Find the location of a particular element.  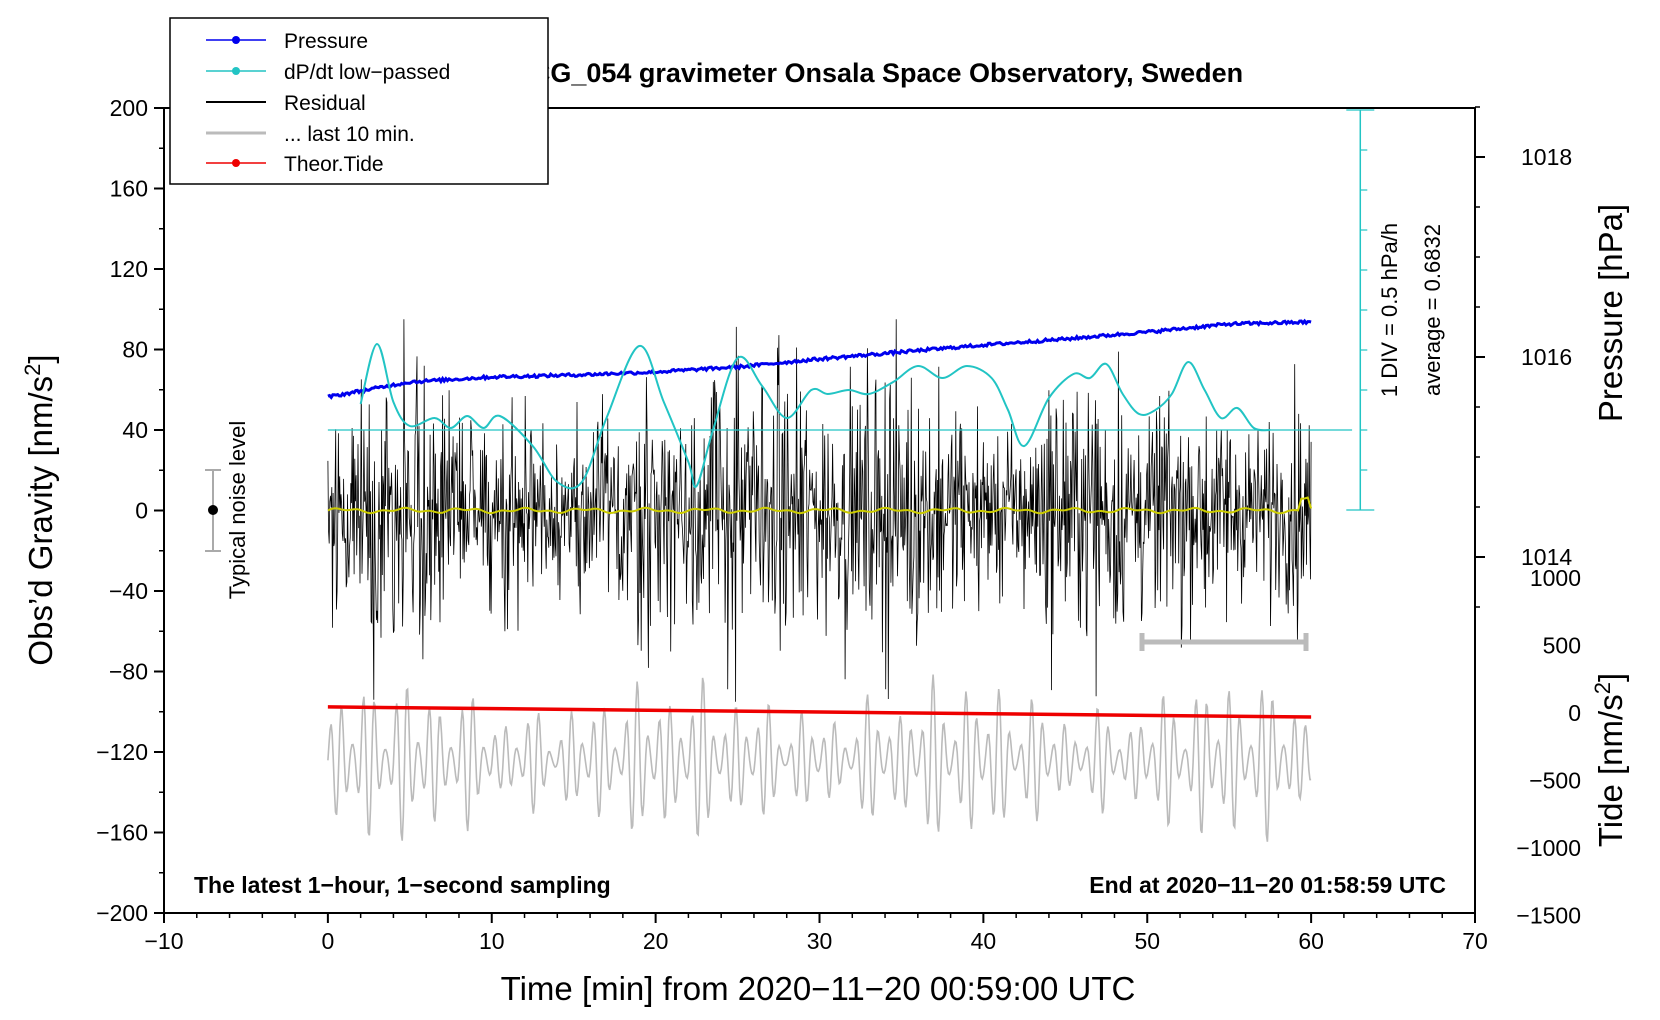

last-10-min-series is located at coordinates (819, 758).